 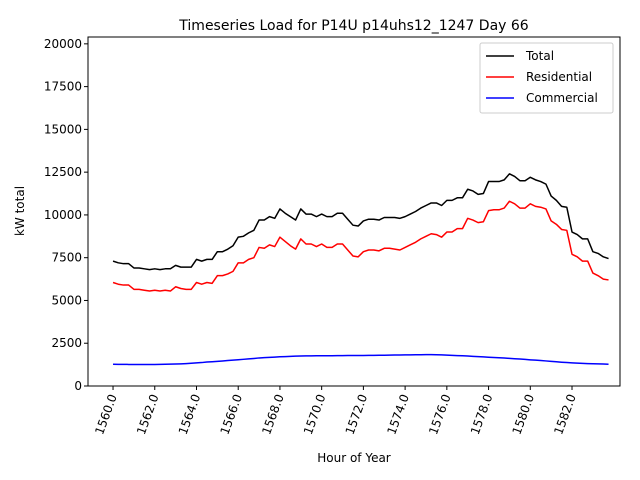 I want to click on y-axis-ticks: 0 2500 5000 7500 10000 12500 15000 17500 20000, so click(x=66, y=215).